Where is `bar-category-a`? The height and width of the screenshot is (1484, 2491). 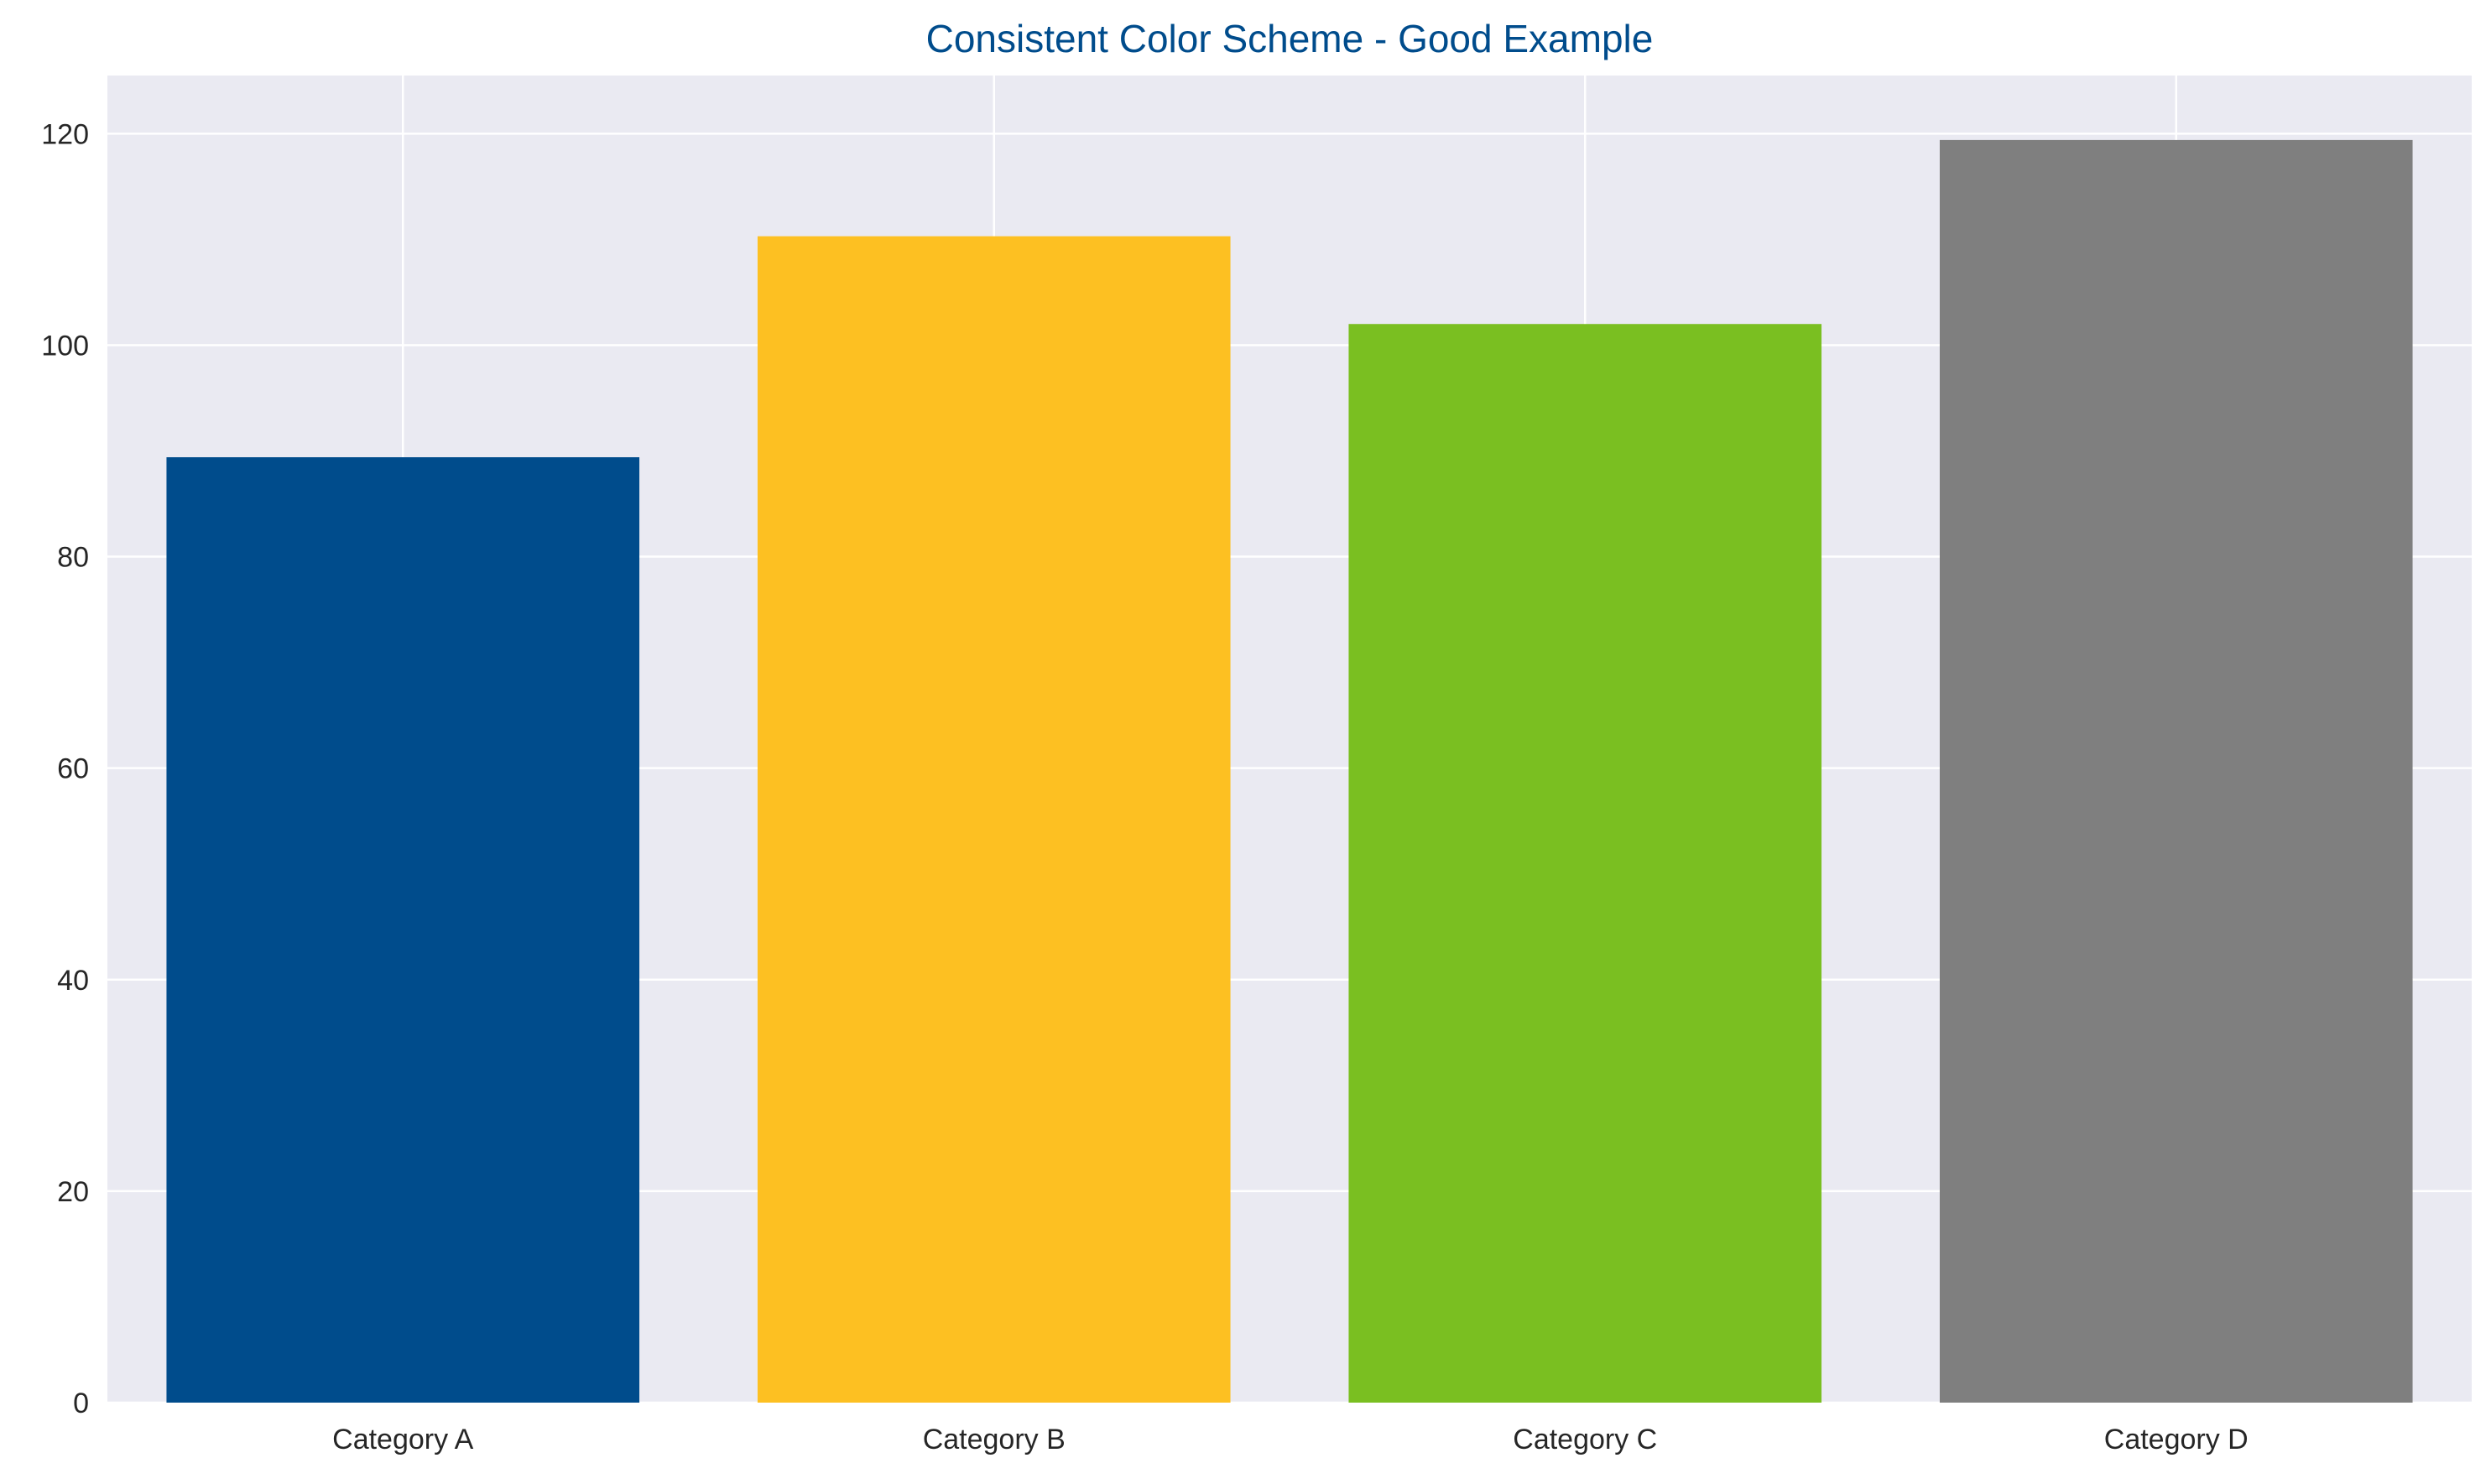
bar-category-a is located at coordinates (403, 930).